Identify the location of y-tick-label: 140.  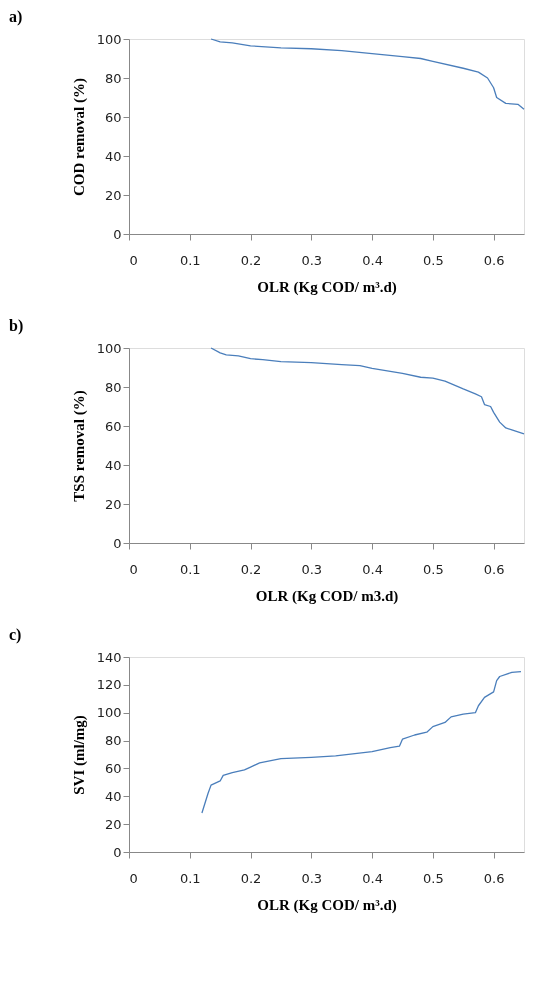
(109, 657).